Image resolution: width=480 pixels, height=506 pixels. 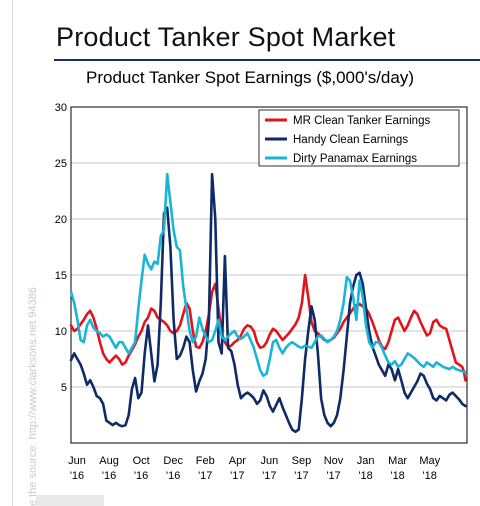 What do you see at coordinates (267, 60) in the screenshot?
I see `title-rule` at bounding box center [267, 60].